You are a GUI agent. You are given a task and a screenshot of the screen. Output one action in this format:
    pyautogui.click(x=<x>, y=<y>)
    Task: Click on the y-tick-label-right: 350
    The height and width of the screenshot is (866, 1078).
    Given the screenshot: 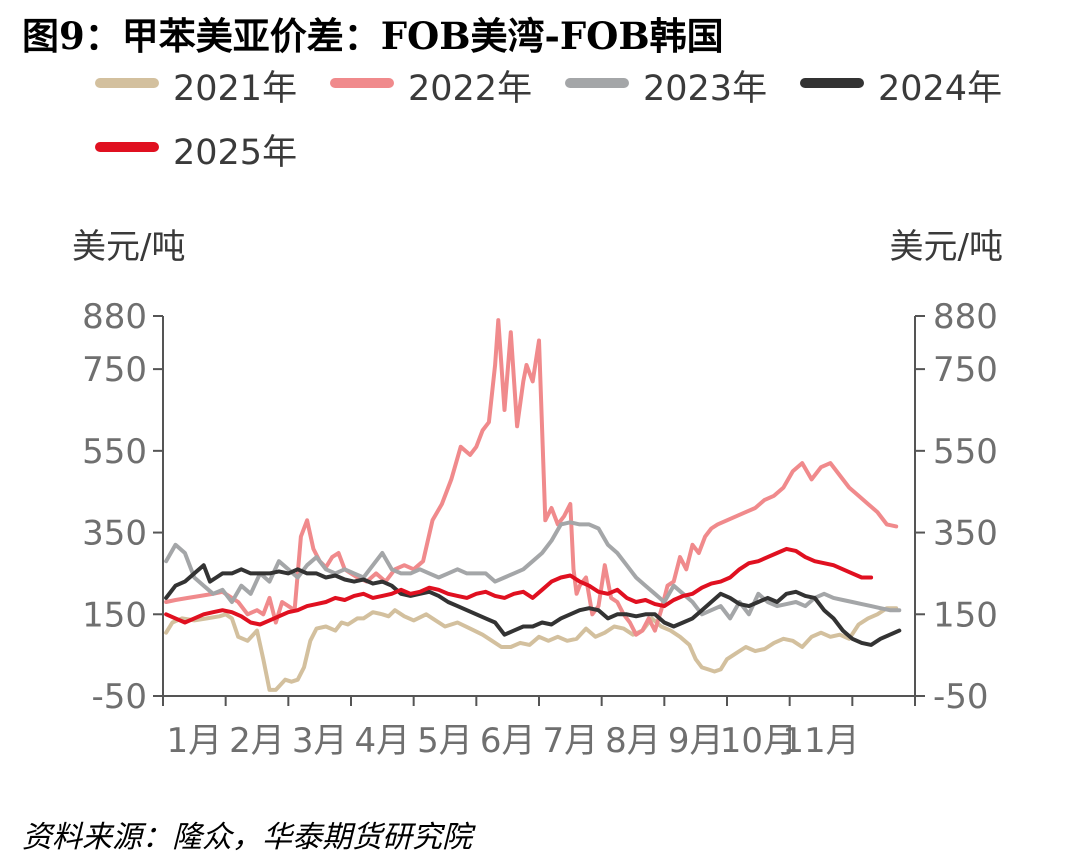 What is the action you would take?
    pyautogui.click(x=965, y=534)
    